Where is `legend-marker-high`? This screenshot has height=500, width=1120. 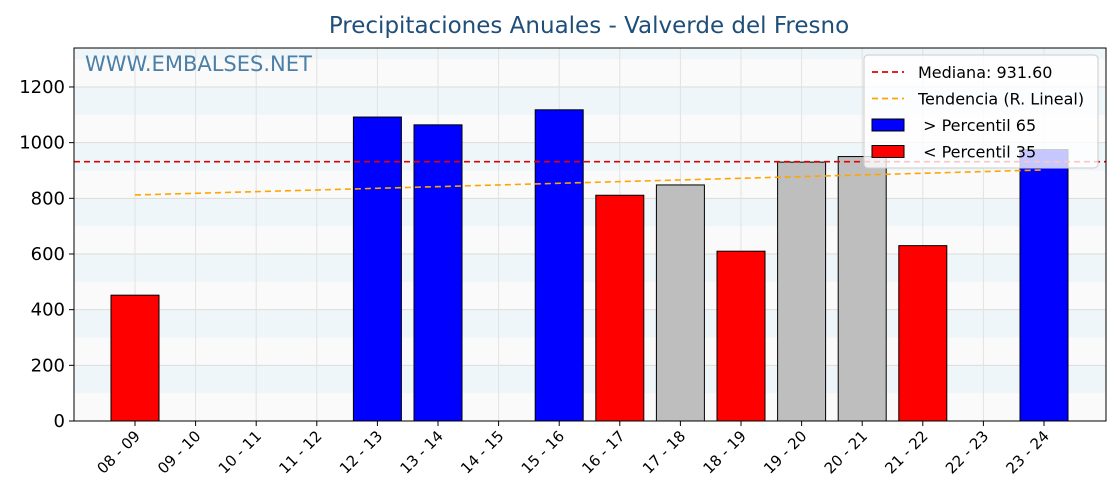
legend-marker-high is located at coordinates (888, 125).